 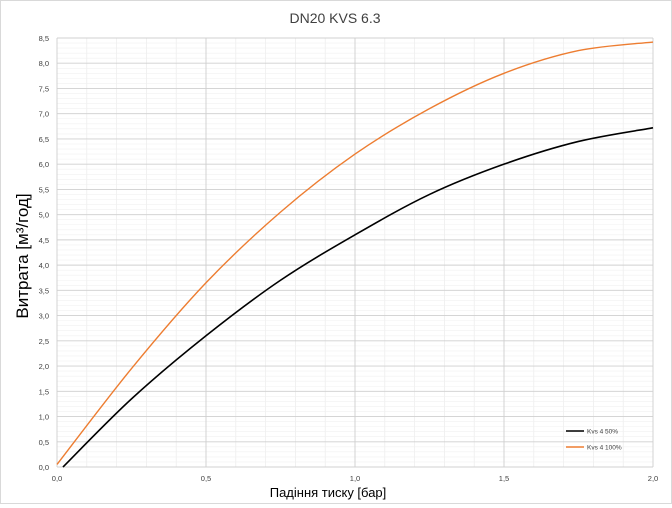 I want to click on x-tick-label: 1,5, so click(x=504, y=478).